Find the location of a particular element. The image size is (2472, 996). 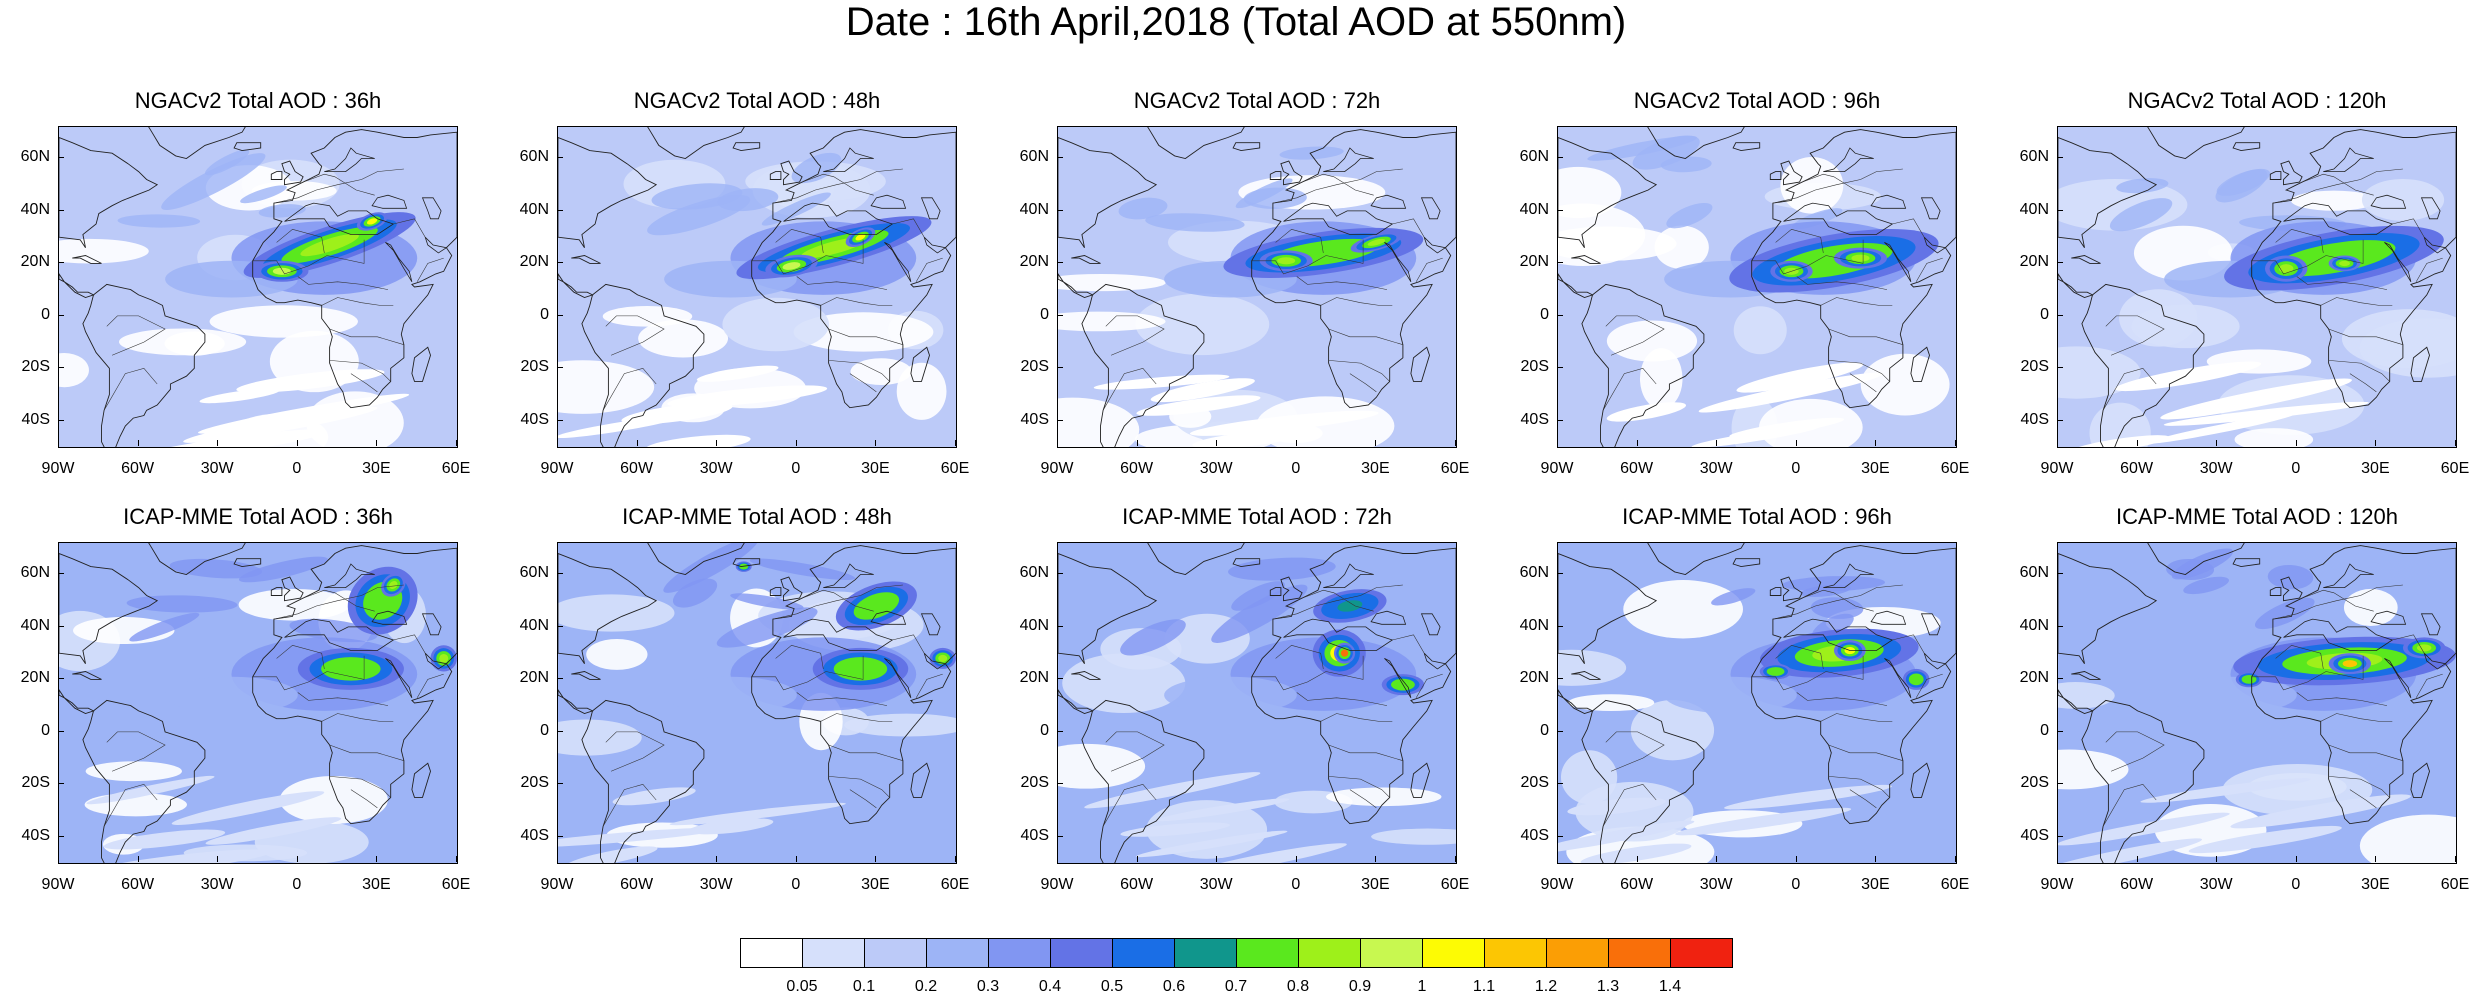

panel-title: NGACv2 Total AOD : 48h is located at coordinates (757, 100).